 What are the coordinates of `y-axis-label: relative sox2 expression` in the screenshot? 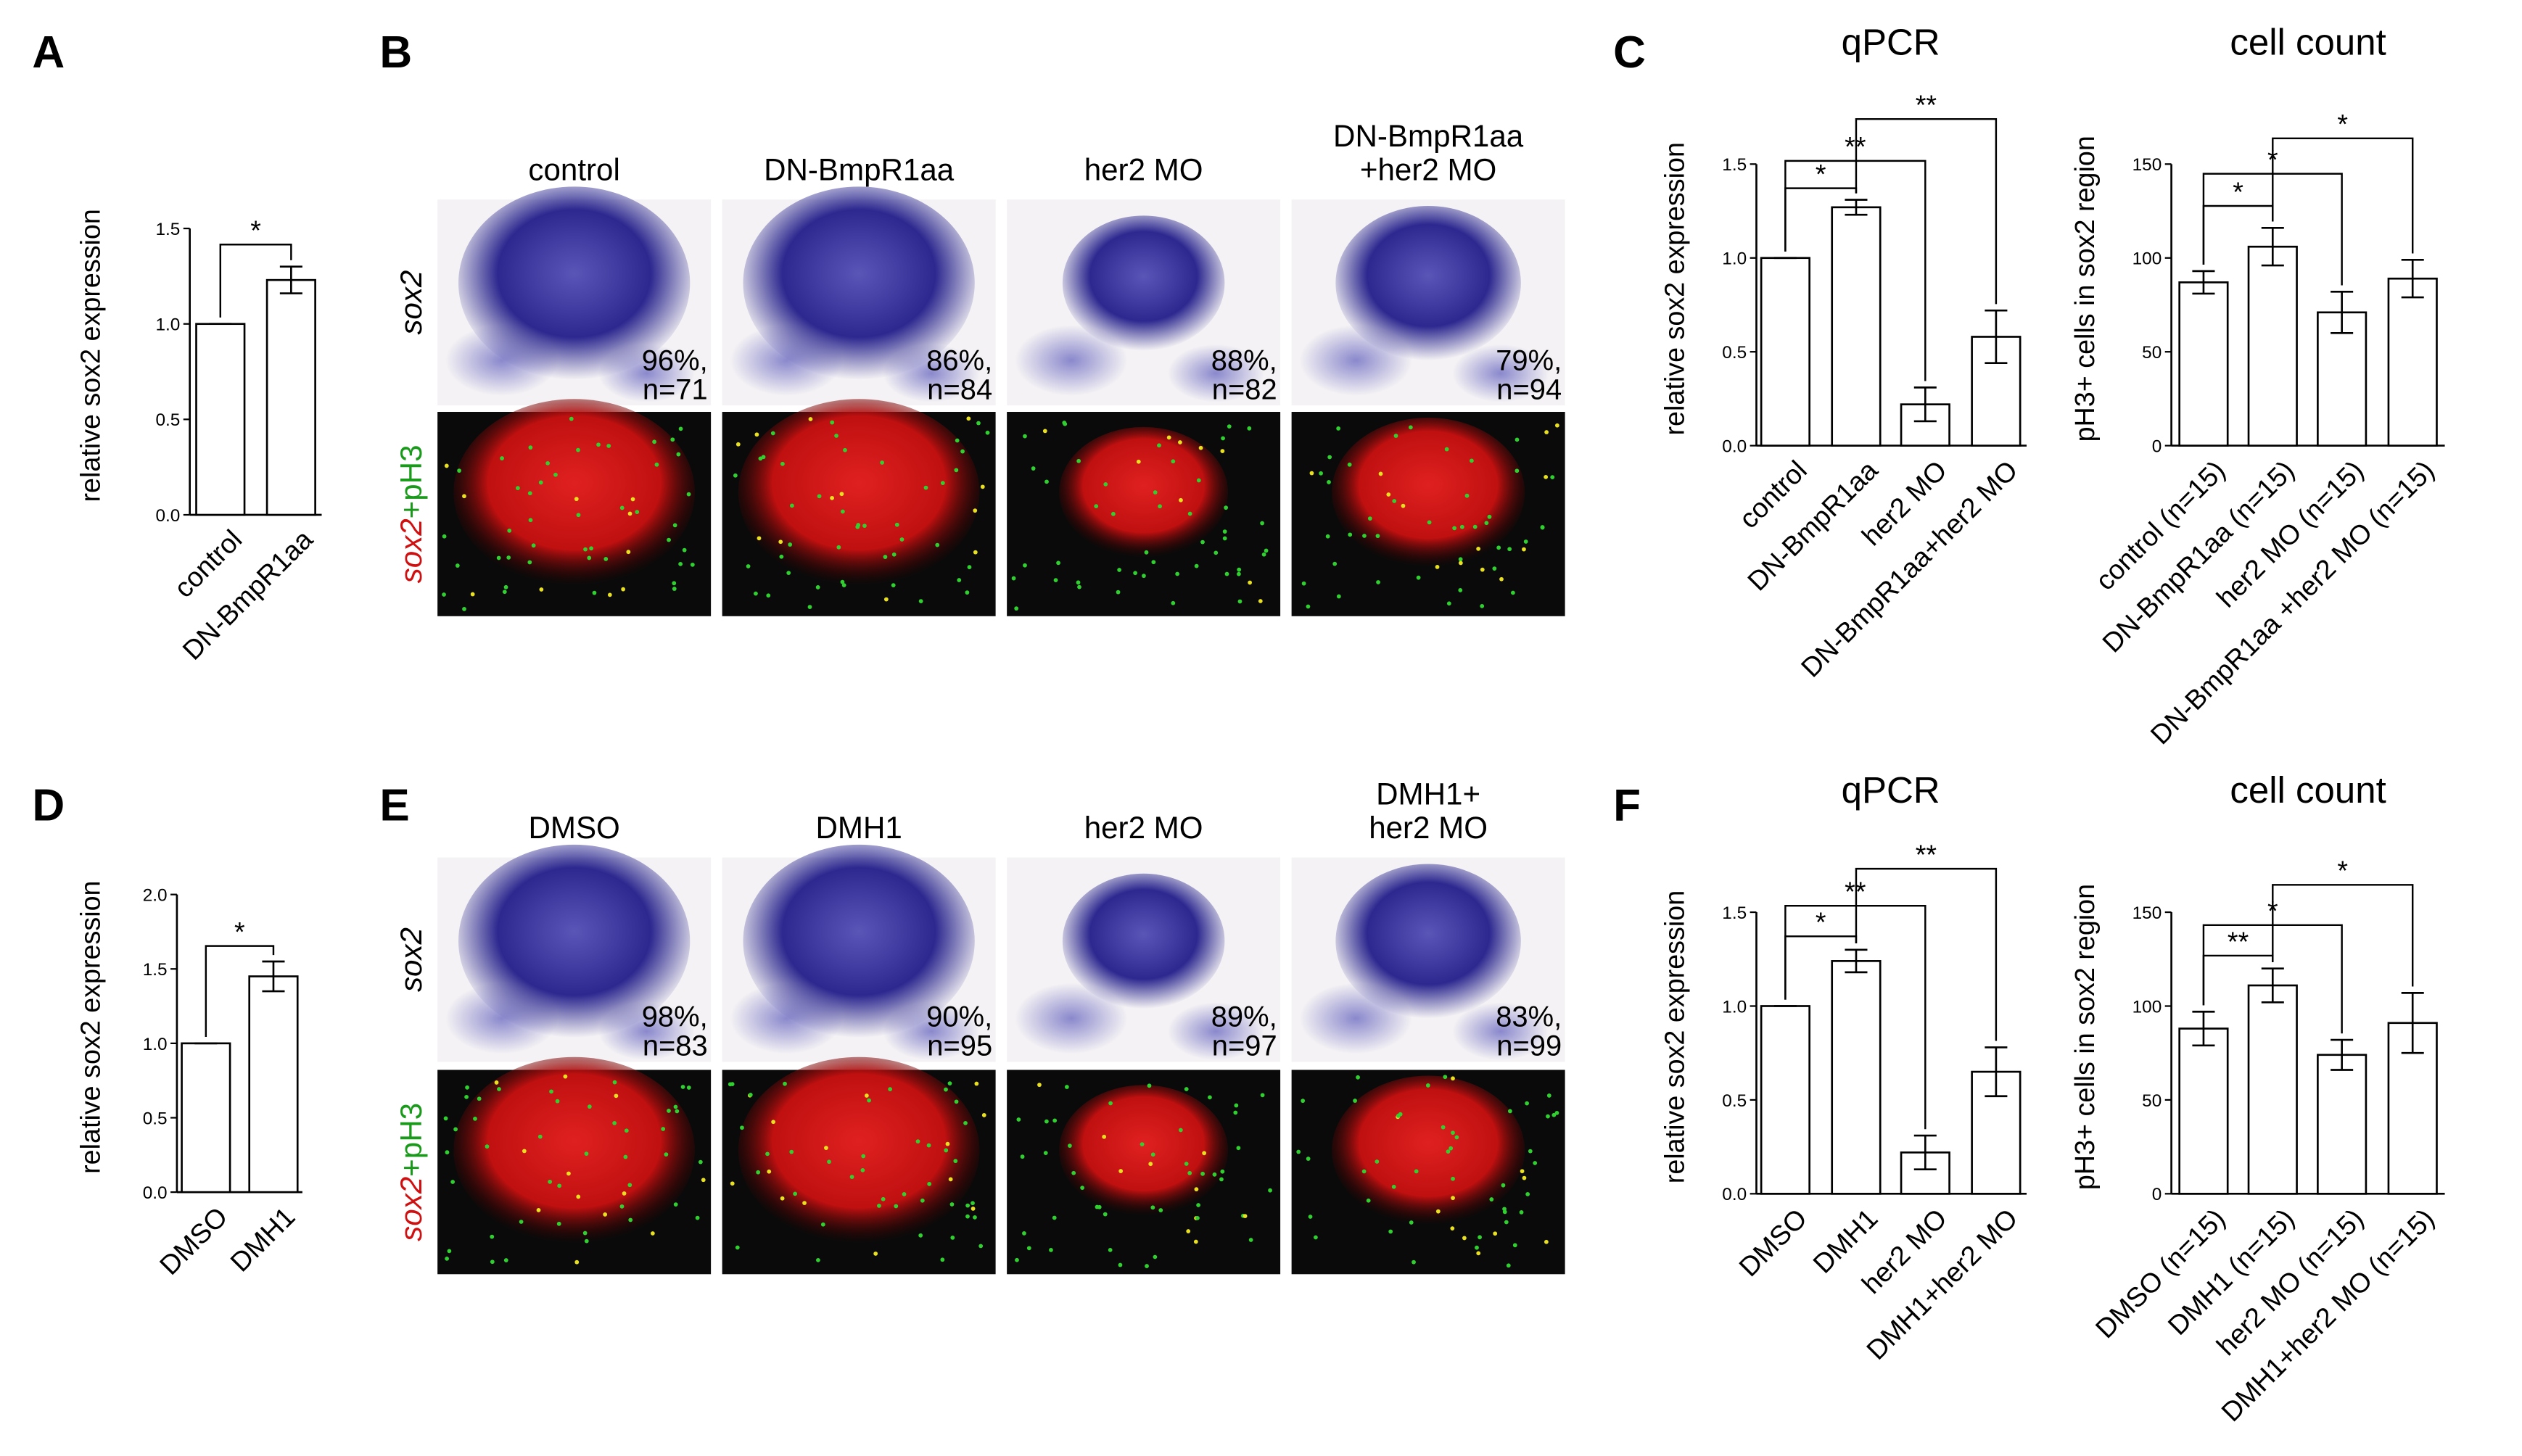 It's located at (90, 355).